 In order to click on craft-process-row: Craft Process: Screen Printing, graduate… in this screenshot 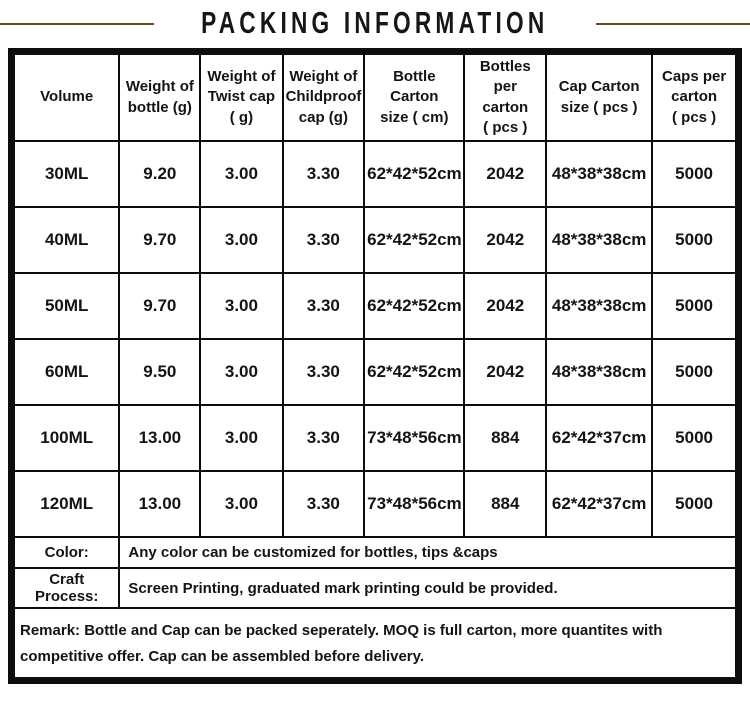, I will do `click(374, 588)`.